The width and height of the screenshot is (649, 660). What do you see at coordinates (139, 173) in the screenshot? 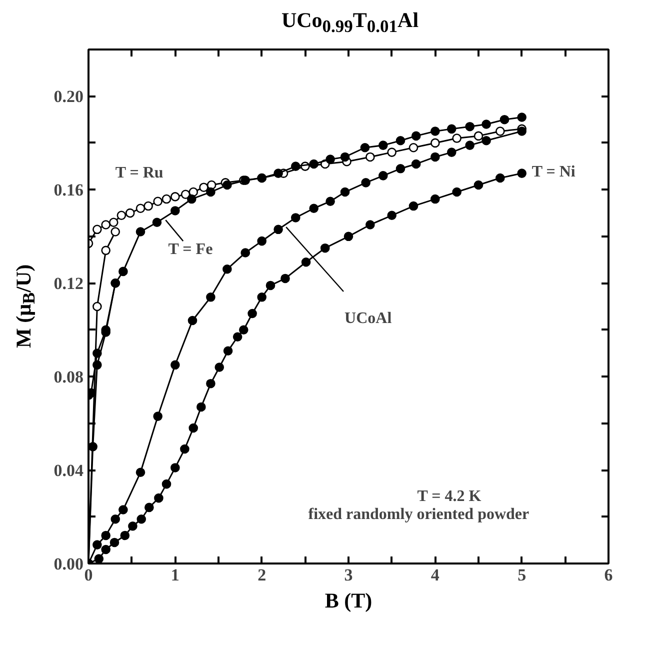
I see `annotation: T = Ru` at bounding box center [139, 173].